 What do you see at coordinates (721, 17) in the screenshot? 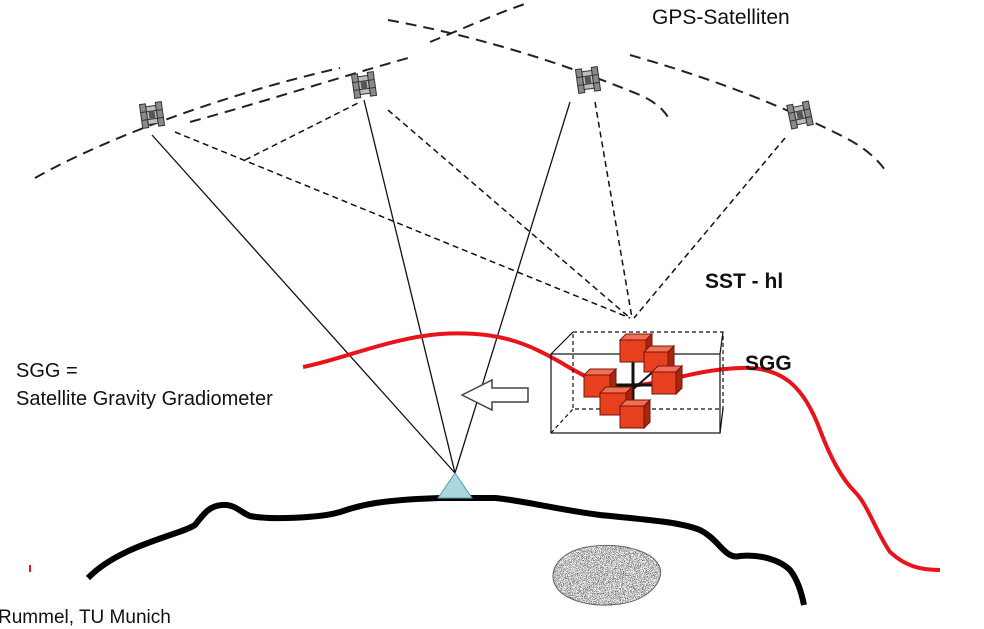
I see `gps-satellites-label: GPS-Satelliten` at bounding box center [721, 17].